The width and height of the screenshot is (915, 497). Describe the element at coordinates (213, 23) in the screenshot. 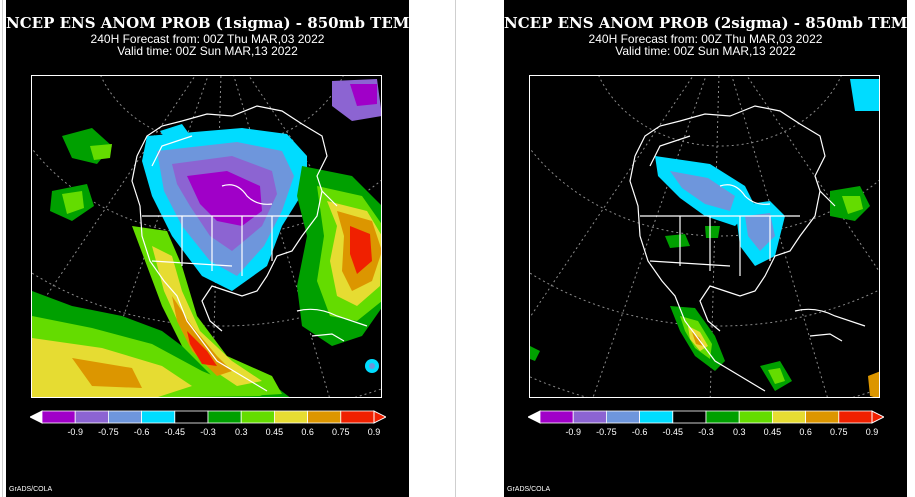

I see `panel-title: NCEP ENS ANOM PROB (1sigma) - 850mb TEMP` at that location.